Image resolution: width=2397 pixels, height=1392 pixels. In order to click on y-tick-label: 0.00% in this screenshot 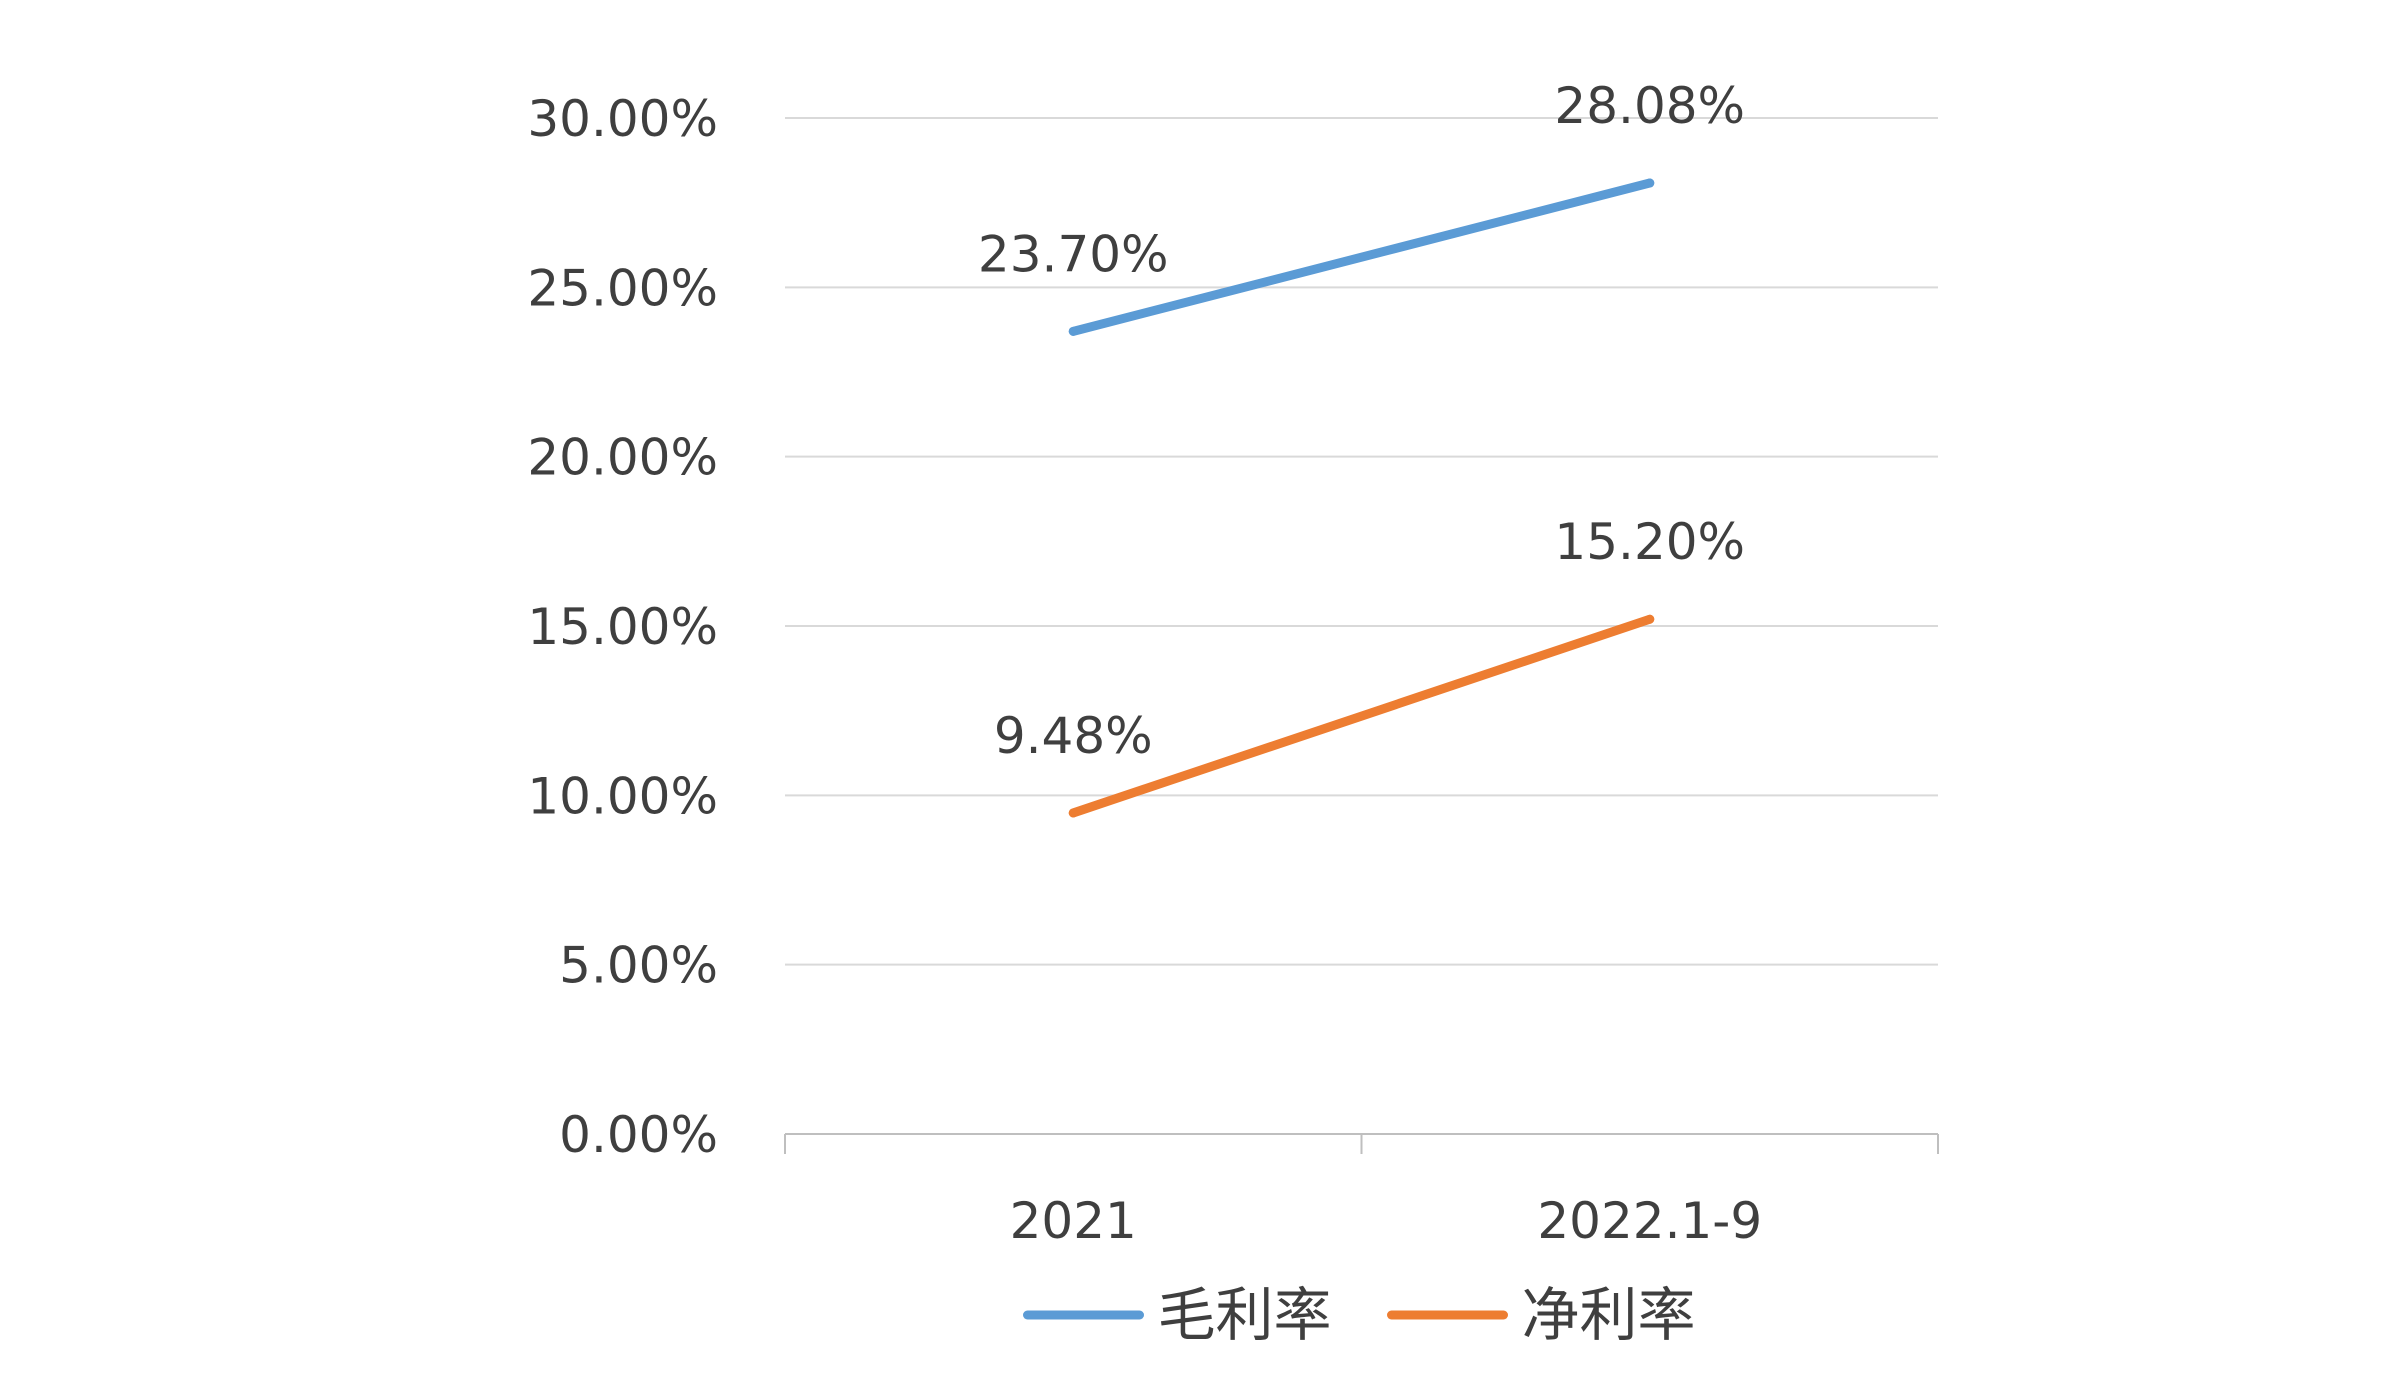, I will do `click(638, 1135)`.